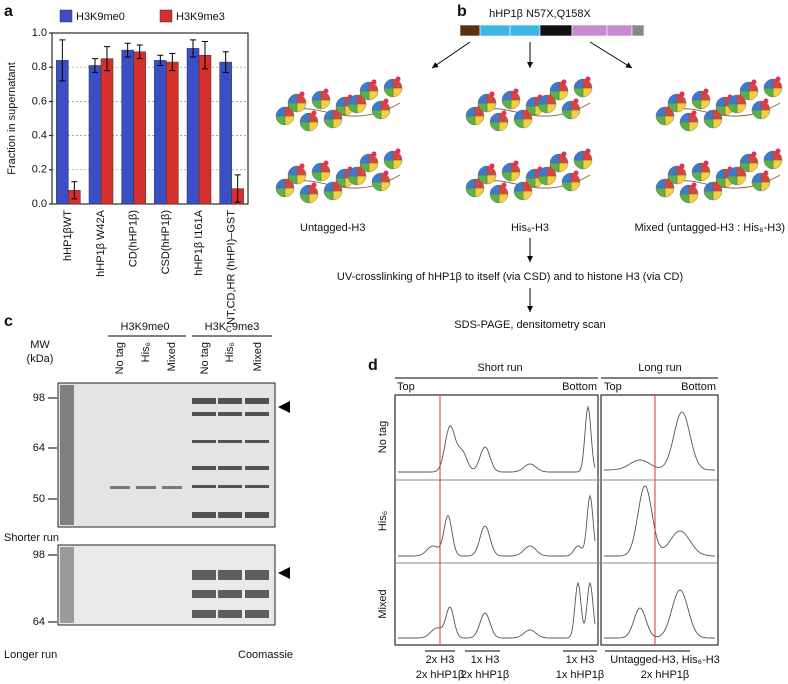 This screenshot has height=684, width=788. What do you see at coordinates (39, 204) in the screenshot?
I see `y-tick-label: 0.0` at bounding box center [39, 204].